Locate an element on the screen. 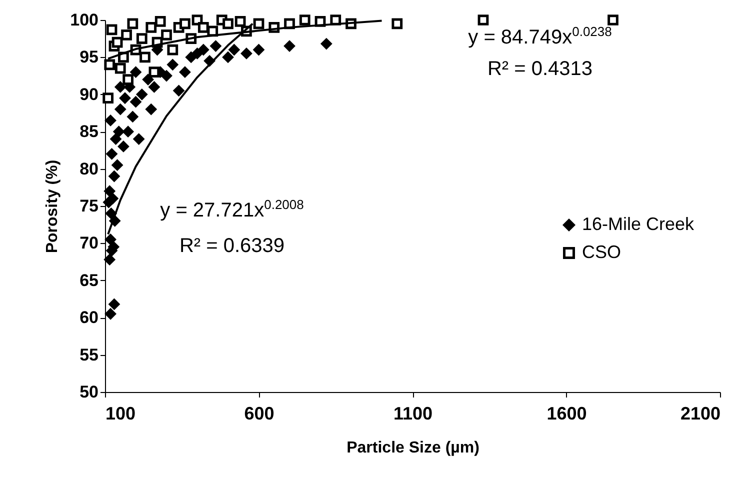 Image resolution: width=730 pixels, height=489 pixels. y-tick-label: 90 is located at coordinates (89, 94).